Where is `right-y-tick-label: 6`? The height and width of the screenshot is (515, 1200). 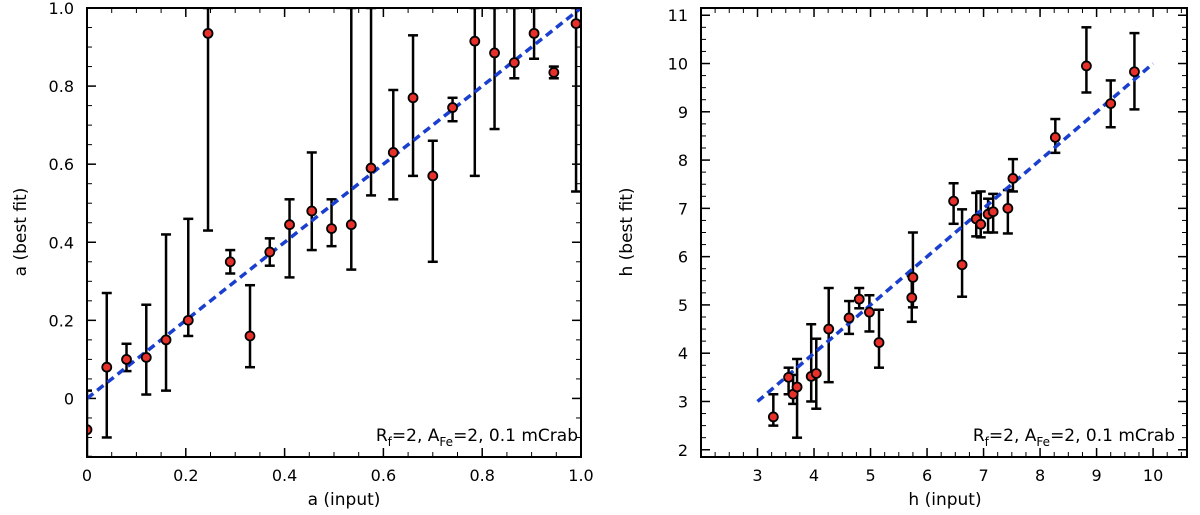
right-y-tick-label: 6 is located at coordinates (683, 257).